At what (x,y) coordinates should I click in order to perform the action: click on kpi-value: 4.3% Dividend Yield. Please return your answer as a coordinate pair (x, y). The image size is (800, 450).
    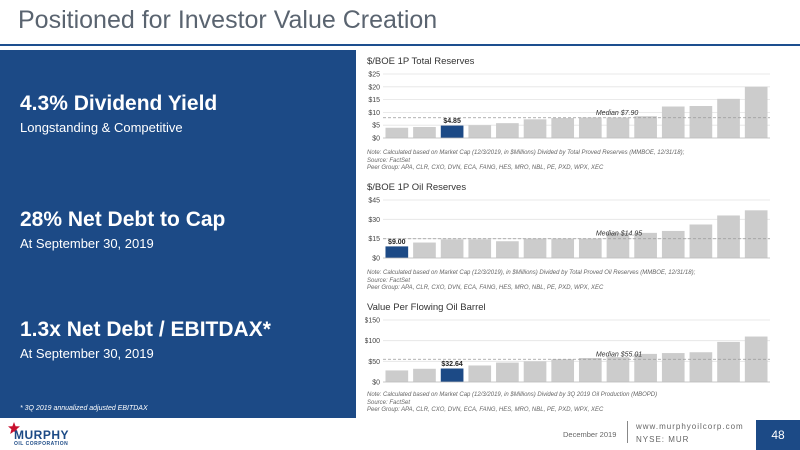
    Looking at the image, I should click on (119, 103).